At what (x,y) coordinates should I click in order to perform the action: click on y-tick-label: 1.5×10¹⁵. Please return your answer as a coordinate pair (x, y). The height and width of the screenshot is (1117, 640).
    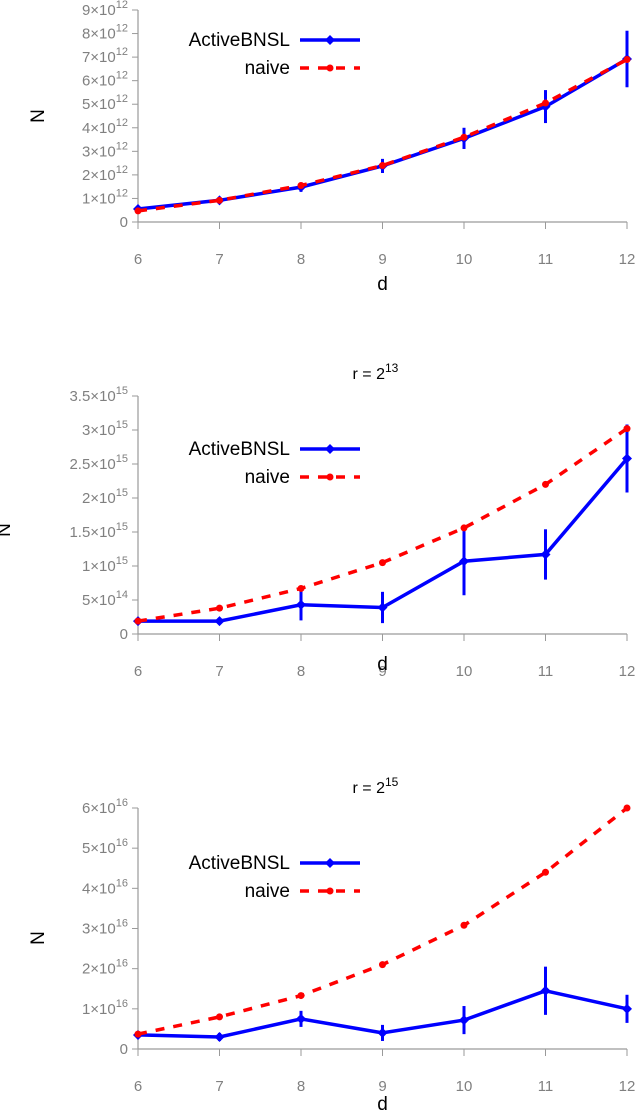
    Looking at the image, I should click on (98, 531).